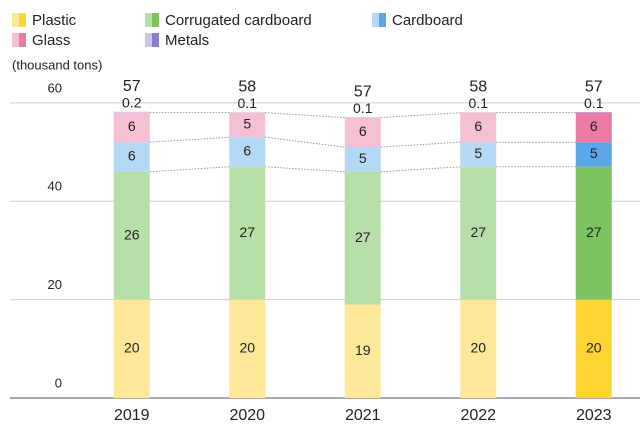 This screenshot has width=640, height=428. What do you see at coordinates (238, 20) in the screenshot?
I see `legend-label: Corrugated cardboard` at bounding box center [238, 20].